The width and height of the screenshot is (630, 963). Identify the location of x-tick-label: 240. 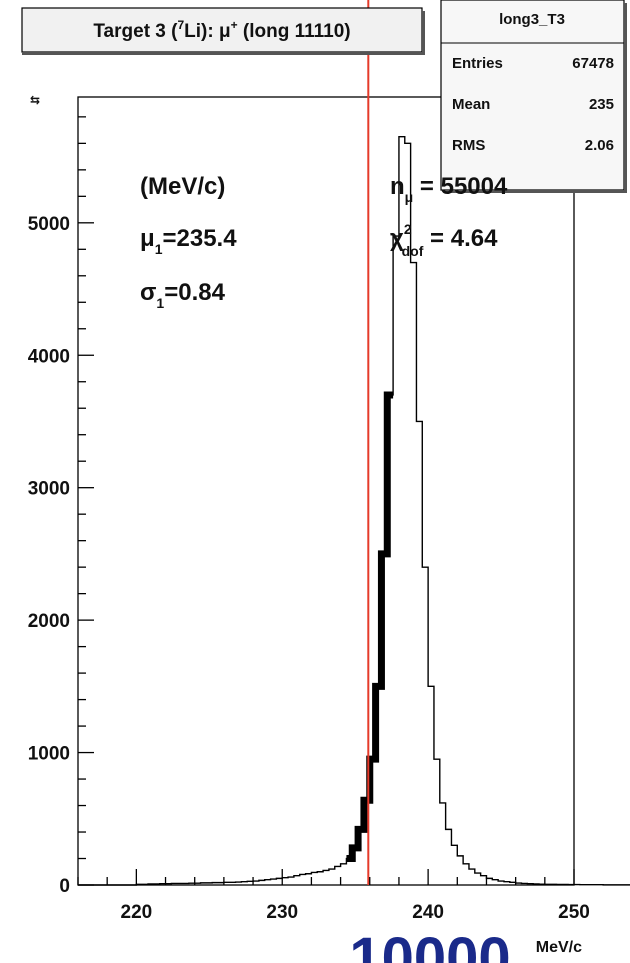
(428, 912).